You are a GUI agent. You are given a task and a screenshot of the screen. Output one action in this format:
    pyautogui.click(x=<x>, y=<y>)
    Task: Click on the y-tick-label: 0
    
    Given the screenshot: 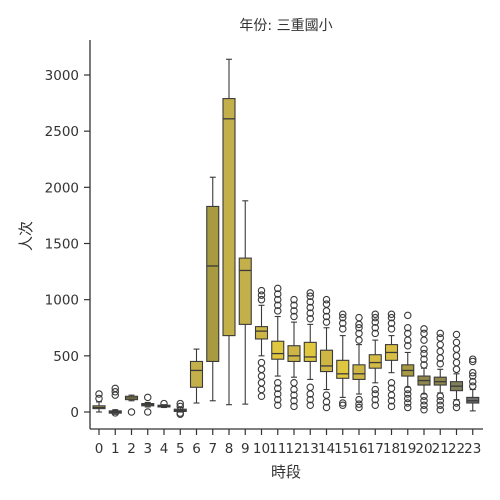 What is the action you would take?
    pyautogui.click(x=74, y=413)
    